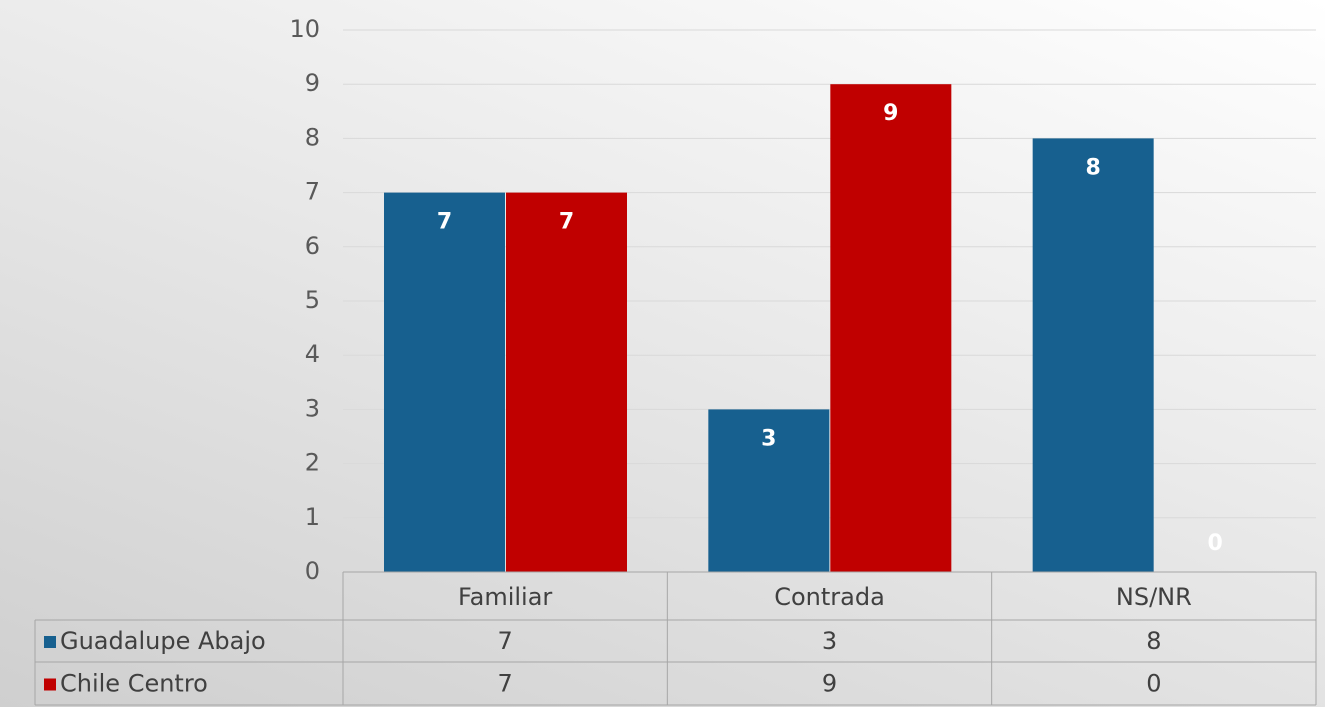 This screenshot has height=707, width=1325. Describe the element at coordinates (312, 463) in the screenshot. I see `y-tick-label: 2` at that location.